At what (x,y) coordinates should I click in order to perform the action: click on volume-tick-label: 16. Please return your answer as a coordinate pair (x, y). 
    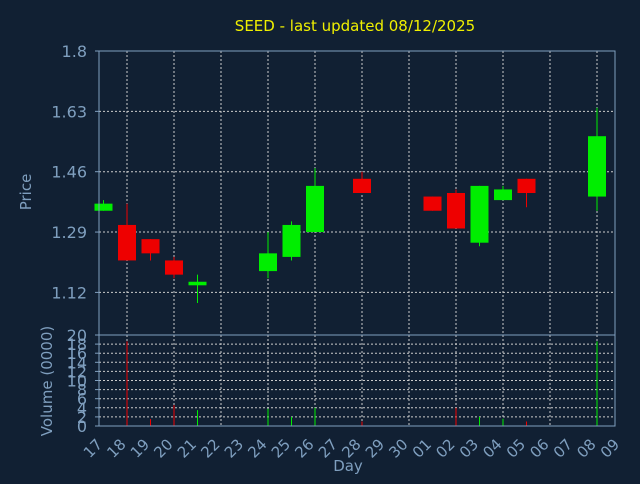
    Looking at the image, I should click on (77, 353).